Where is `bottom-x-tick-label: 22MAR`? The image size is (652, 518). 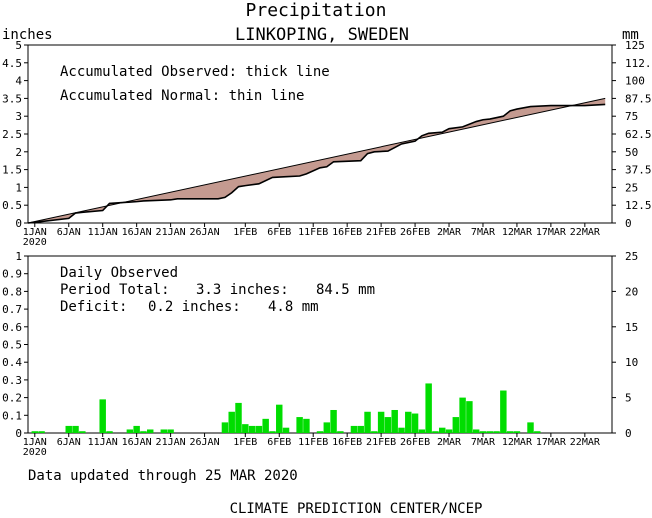
bottom-x-tick-label: 22MAR is located at coordinates (585, 442).